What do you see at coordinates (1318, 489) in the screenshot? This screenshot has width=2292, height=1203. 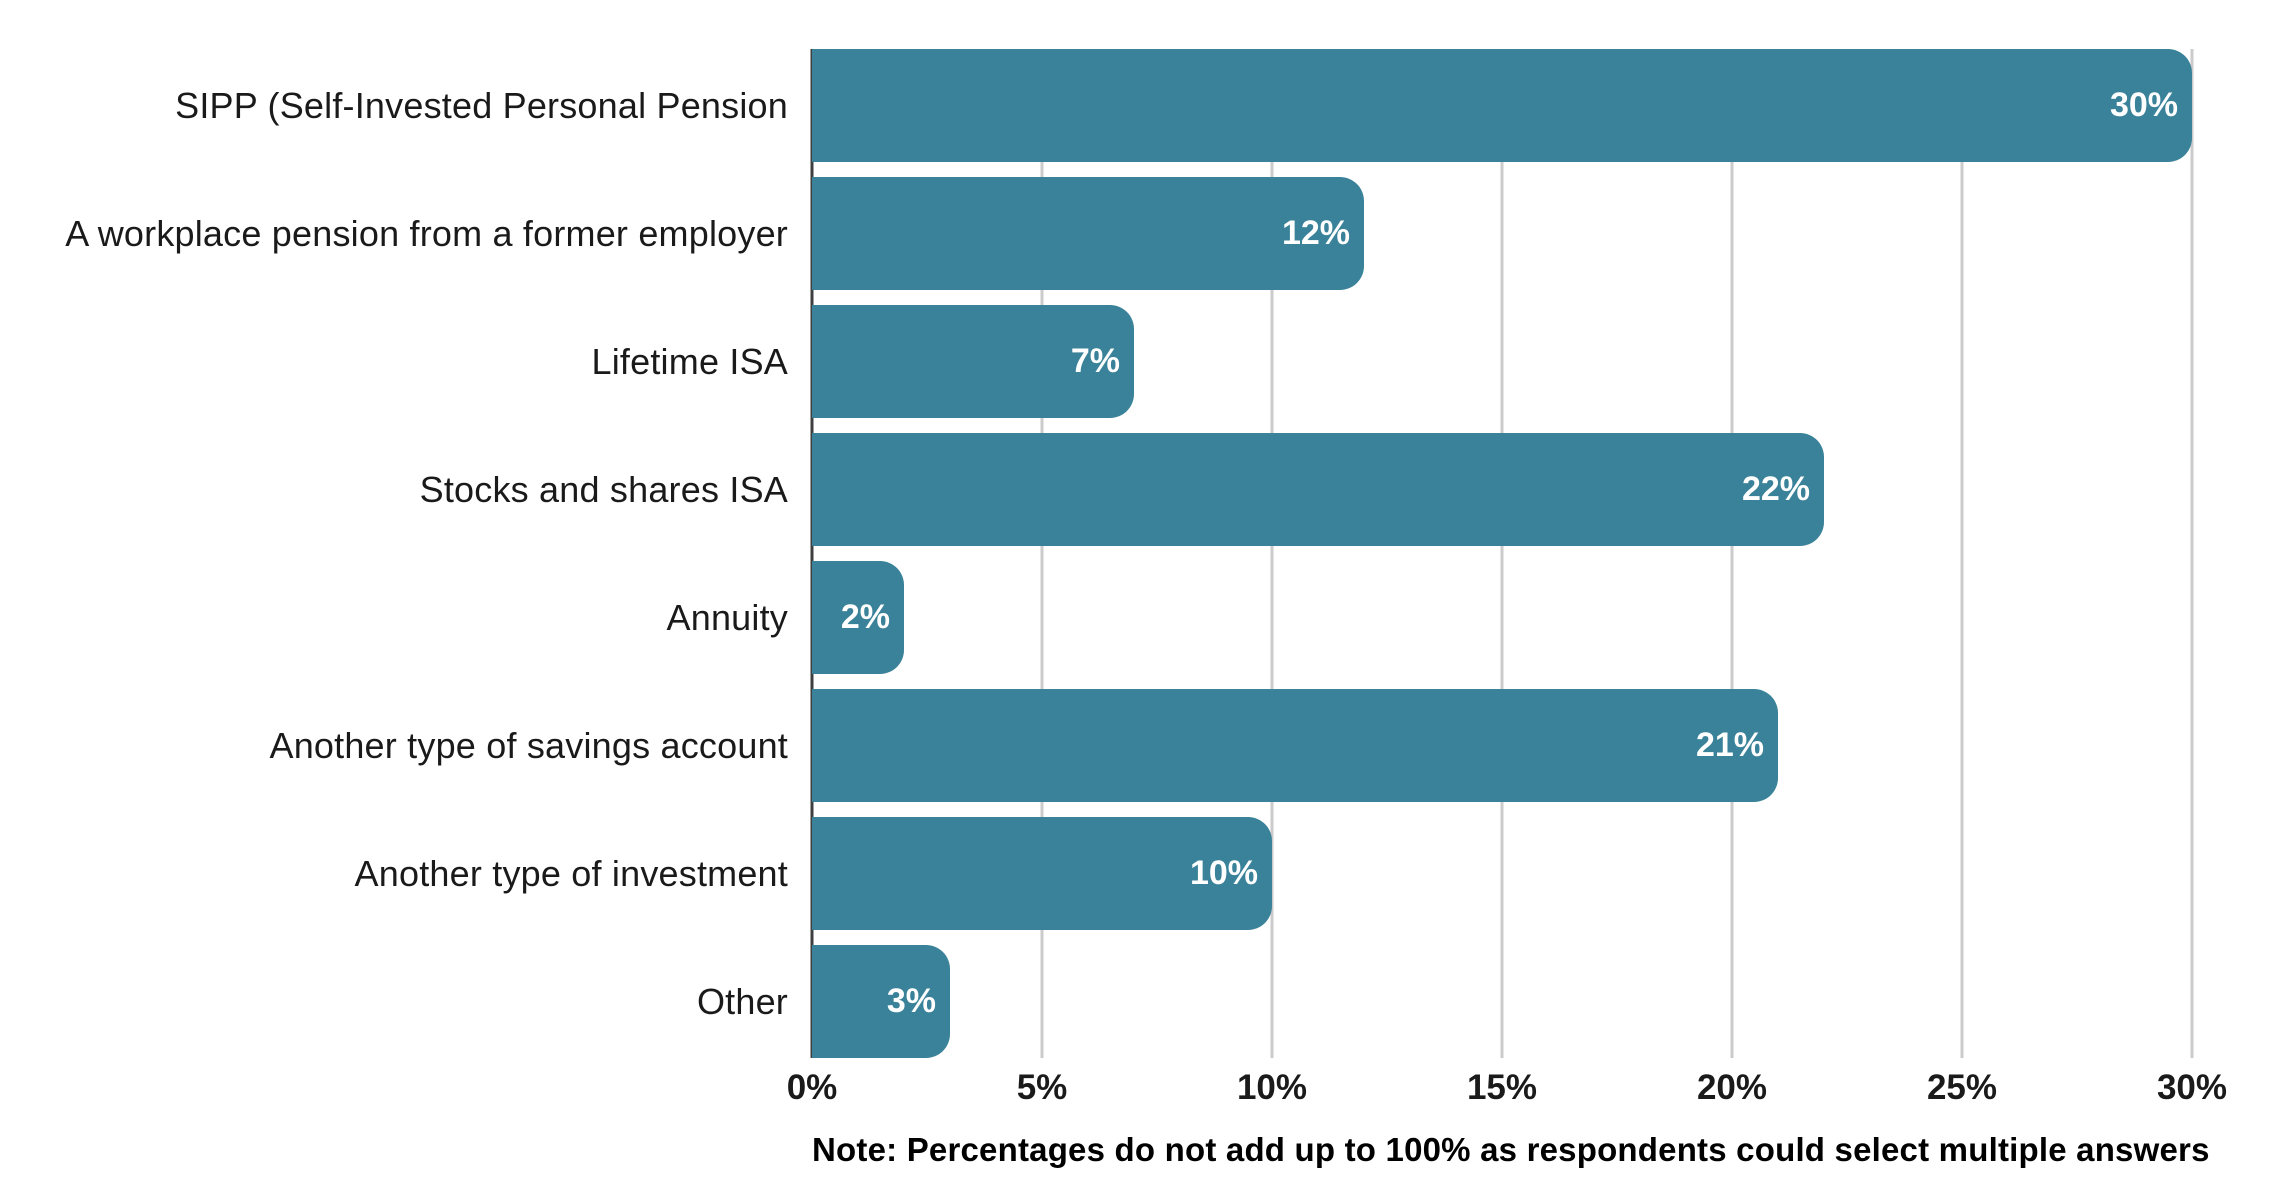 I see `bar: 22%` at bounding box center [1318, 489].